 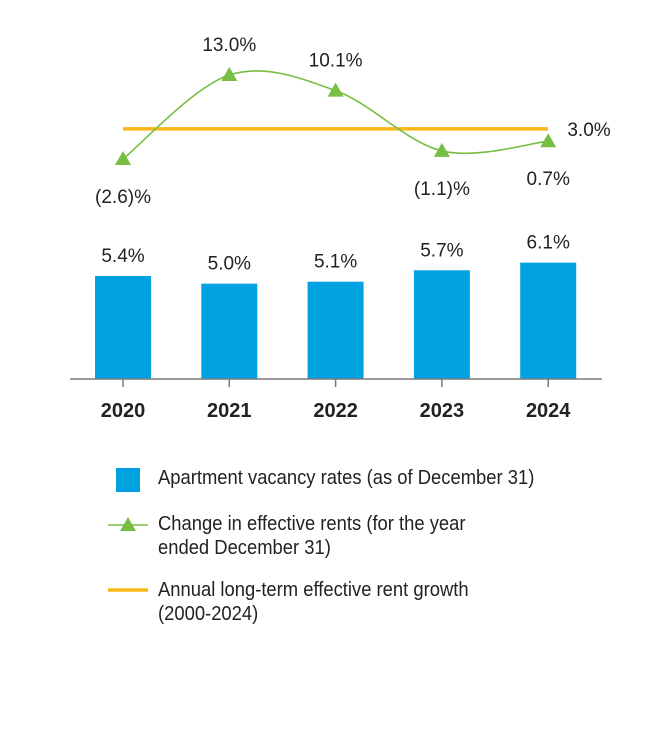 I want to click on rent-label-2021: 13.0%, so click(x=229, y=45).